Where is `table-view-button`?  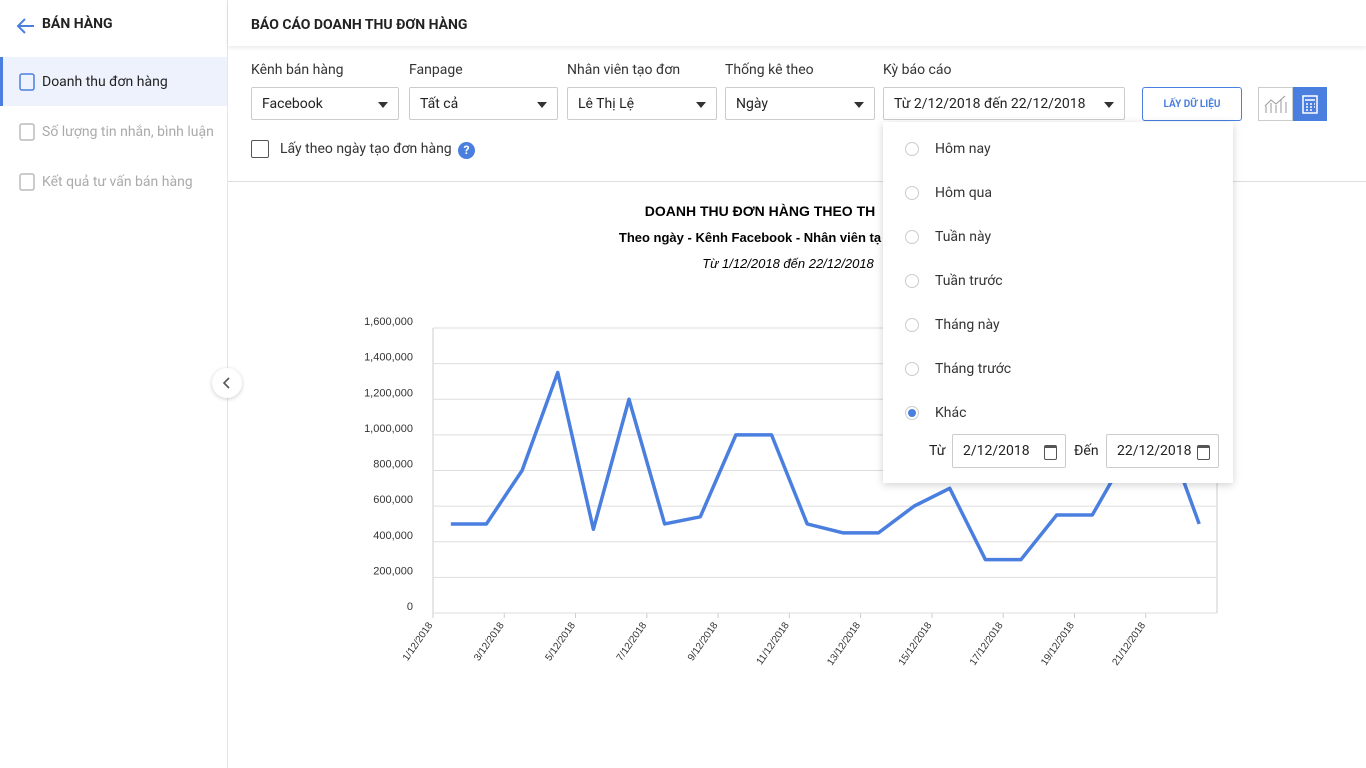
table-view-button is located at coordinates (1310, 104).